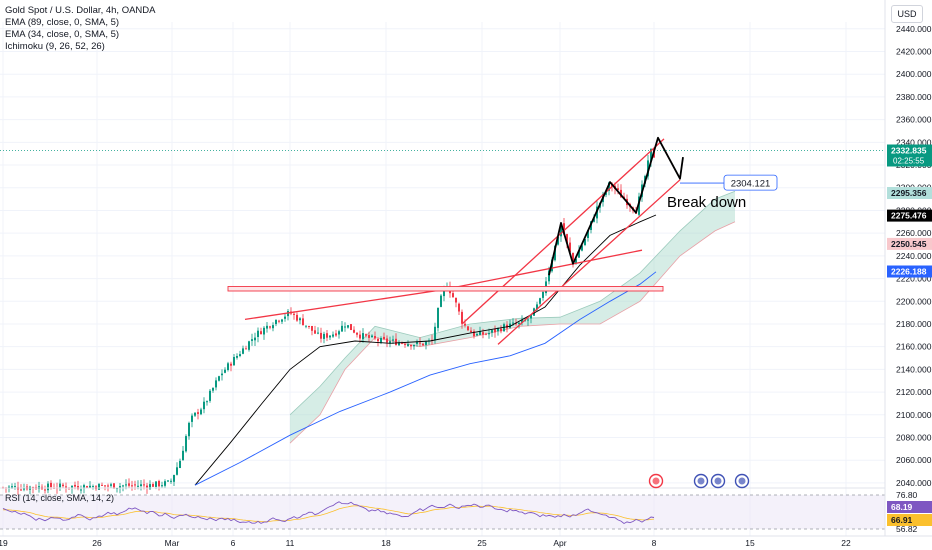 This screenshot has height=550, width=932. What do you see at coordinates (914, 120) in the screenshot?
I see `price-tick: 2360.000` at bounding box center [914, 120].